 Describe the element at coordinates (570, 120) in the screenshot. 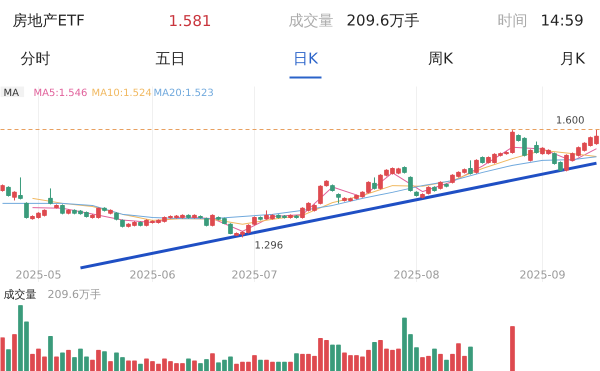

I see `annotation: 1.600` at that location.